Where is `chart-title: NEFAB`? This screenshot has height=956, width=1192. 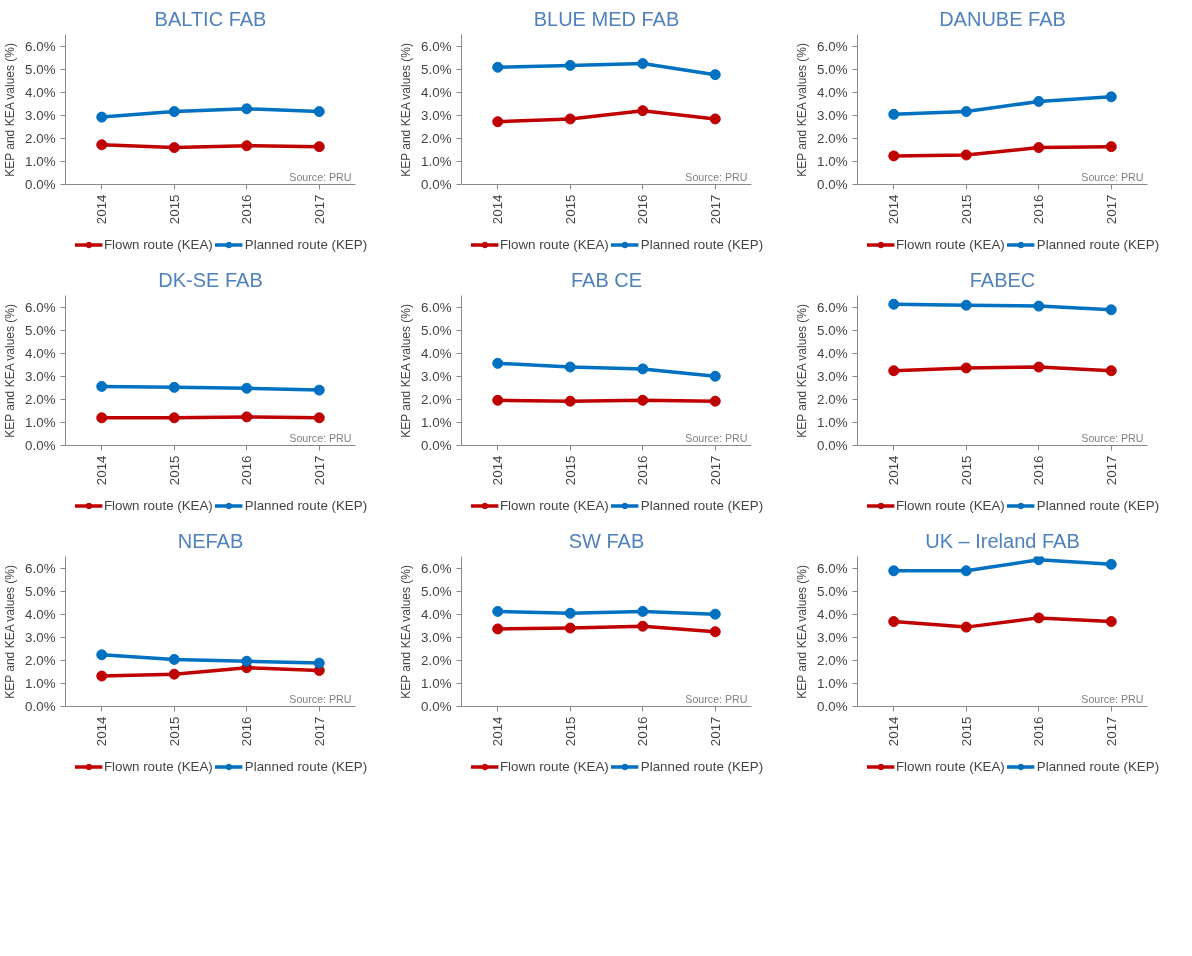 chart-title: NEFAB is located at coordinates (210, 540).